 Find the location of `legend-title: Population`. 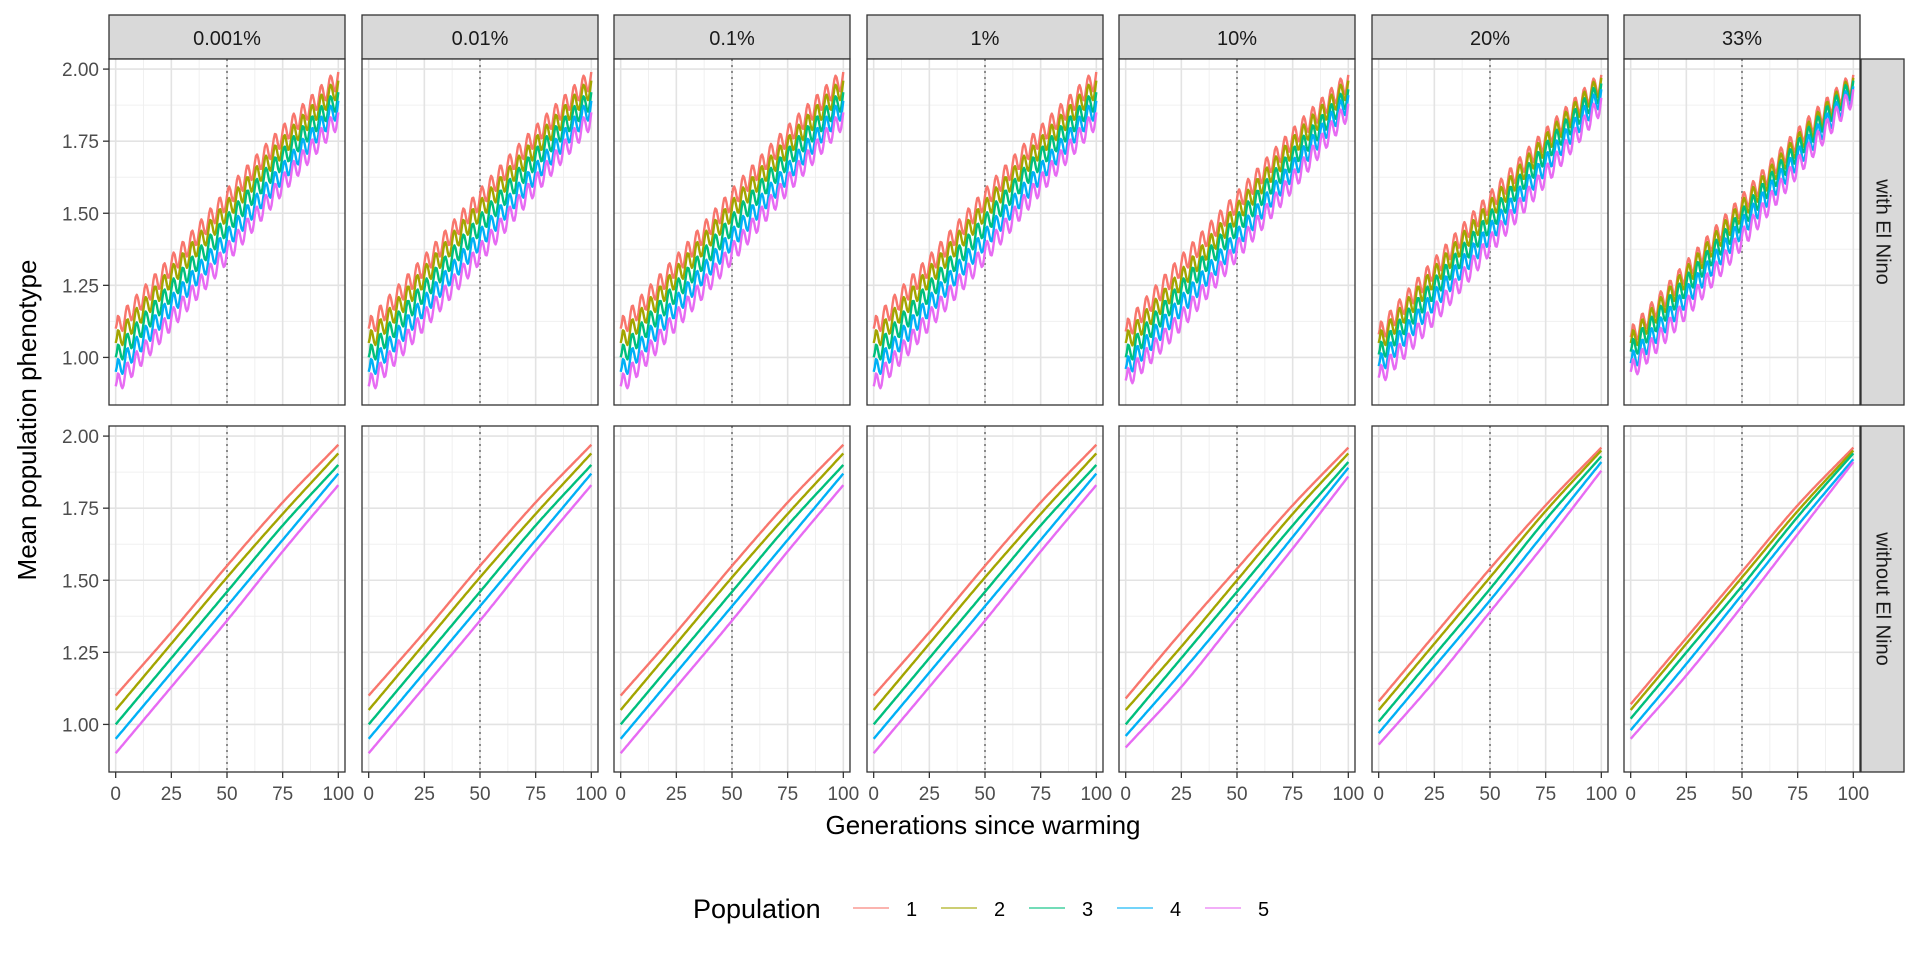

legend-title: Population is located at coordinates (757, 909).